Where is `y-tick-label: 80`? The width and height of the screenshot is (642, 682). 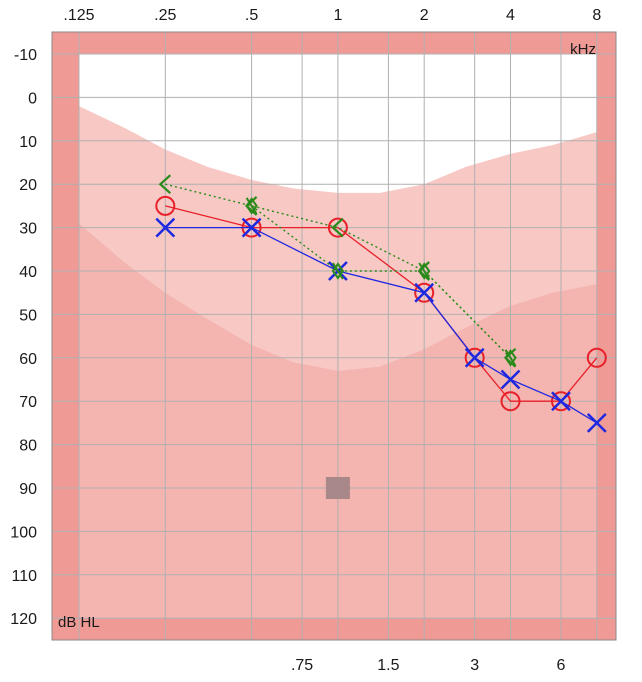
y-tick-label: 80 is located at coordinates (28, 446).